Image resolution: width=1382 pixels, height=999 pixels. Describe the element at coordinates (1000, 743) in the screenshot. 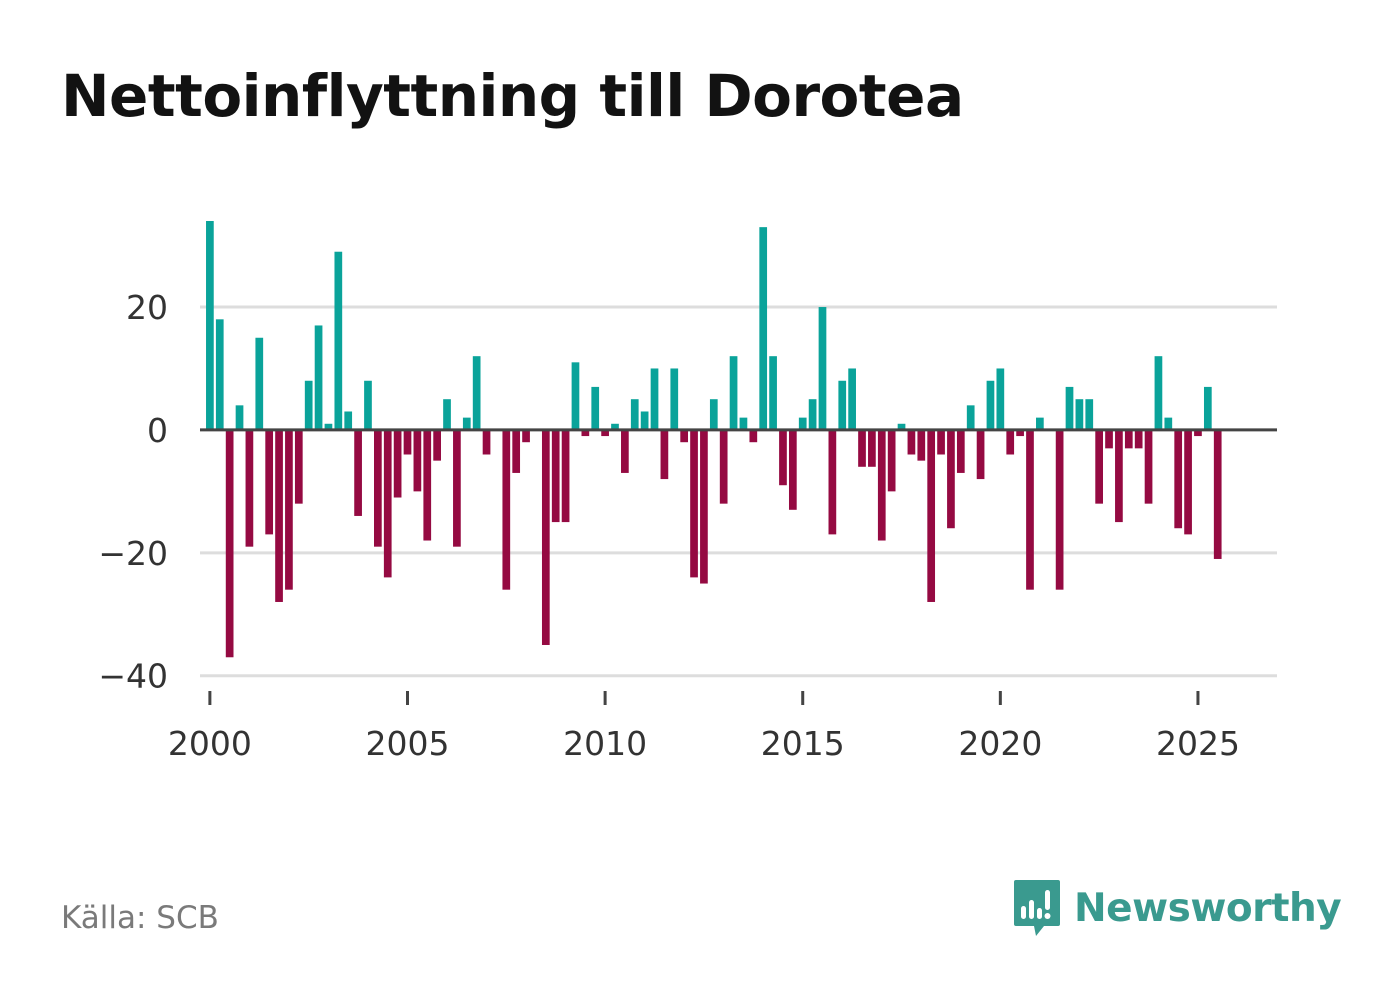

I see `x-tick-label: 2020` at that location.